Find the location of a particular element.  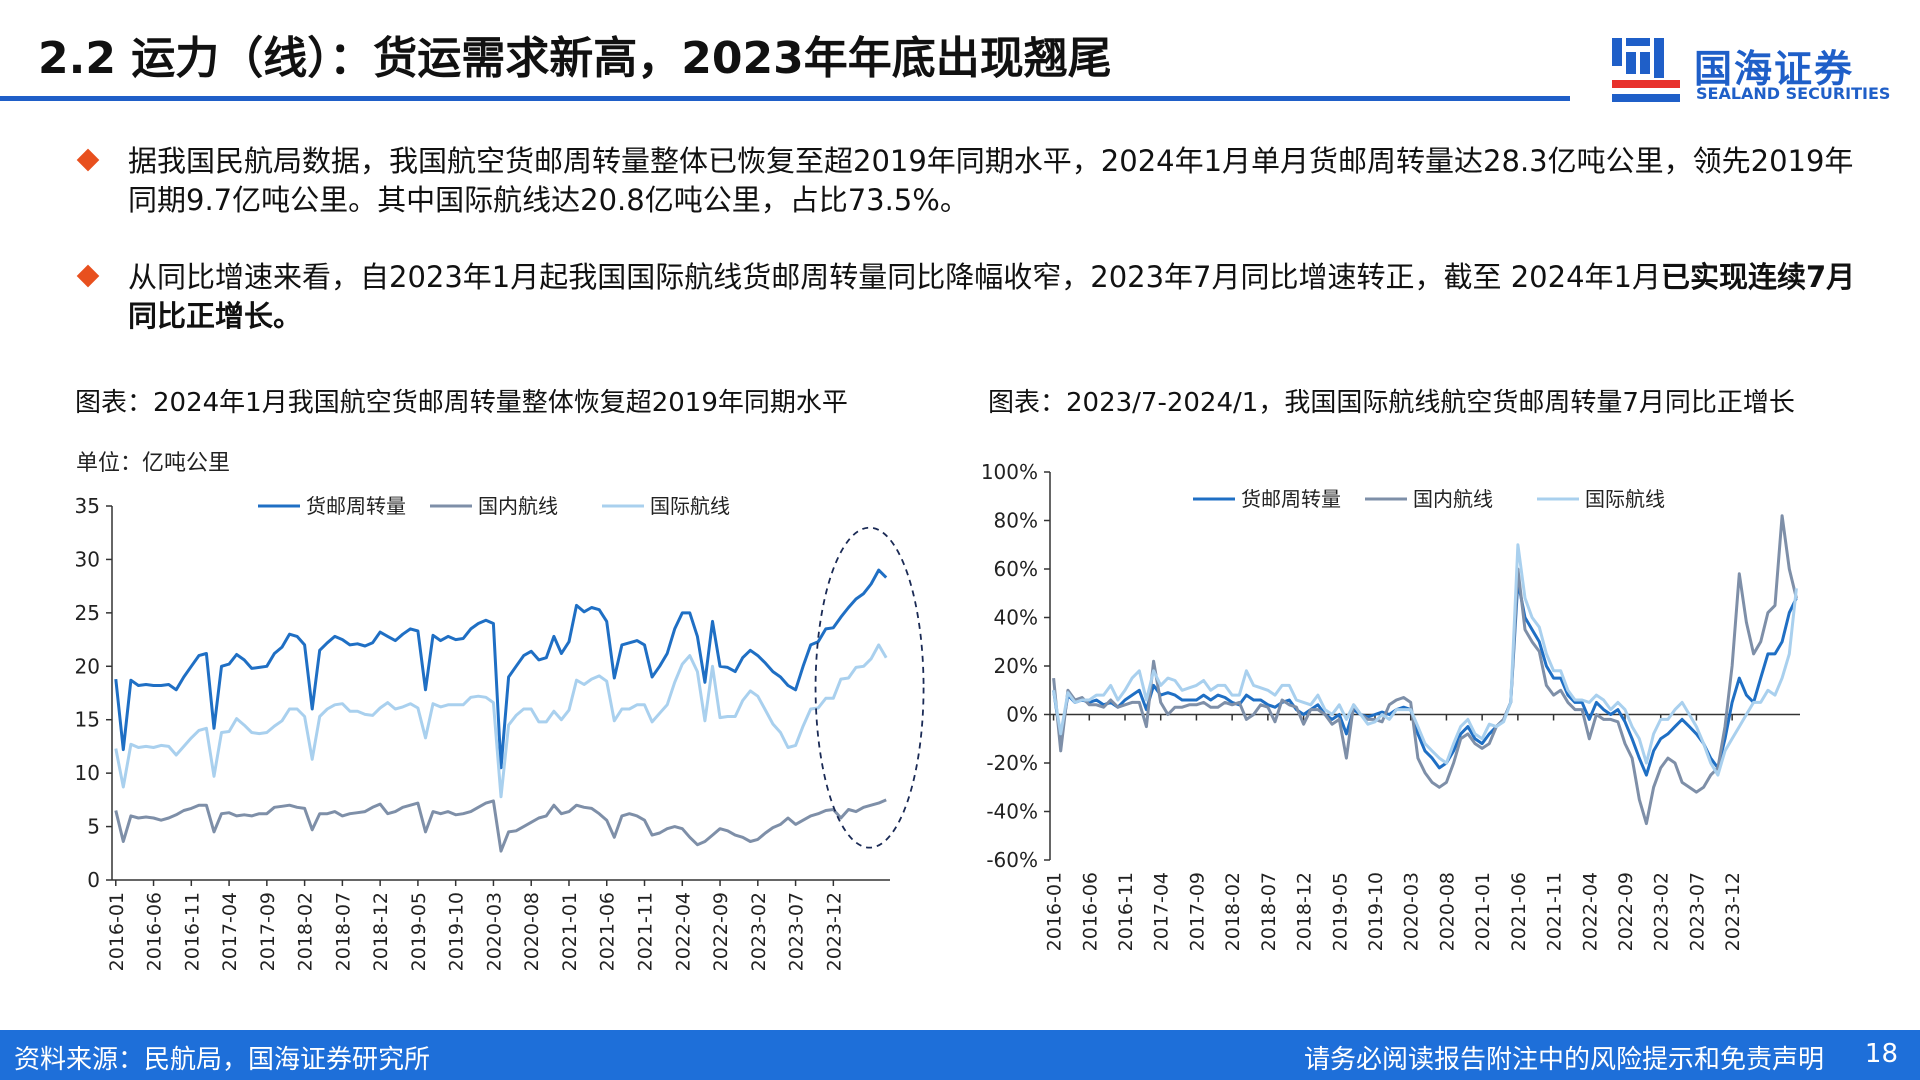

y-tick-label: 0 is located at coordinates (93, 880).